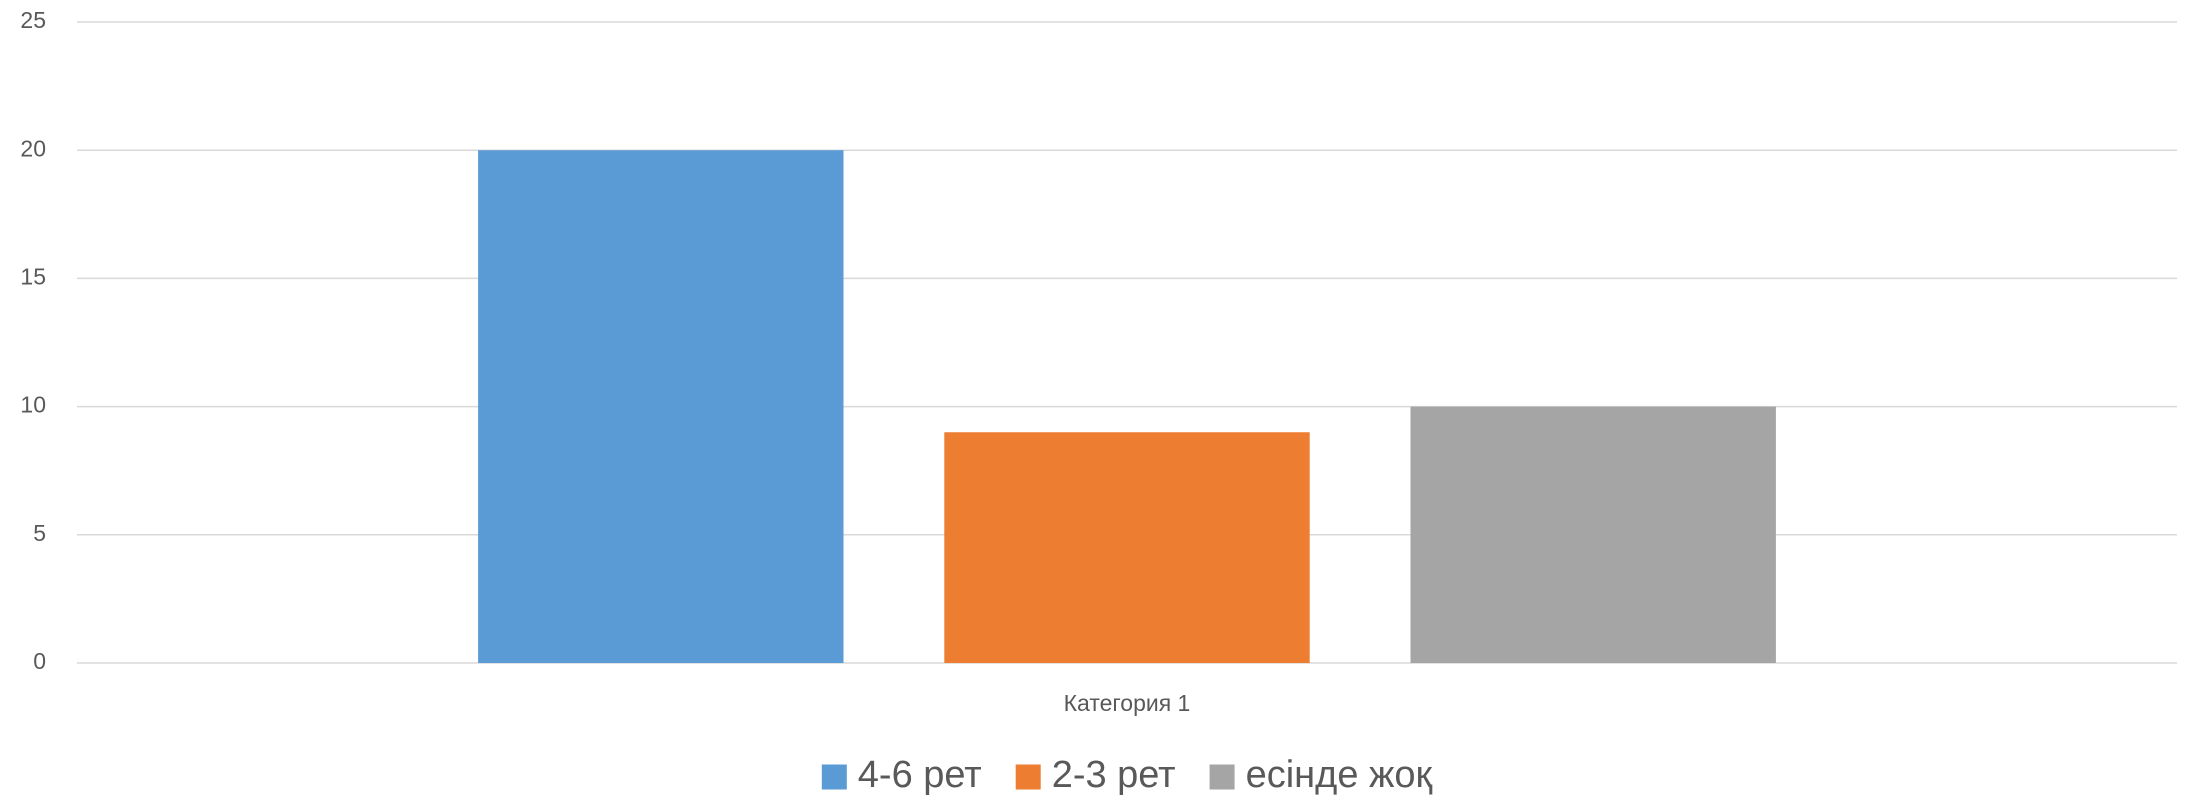 This screenshot has height=803, width=2188. I want to click on y-tick-label: 20, so click(33, 148).